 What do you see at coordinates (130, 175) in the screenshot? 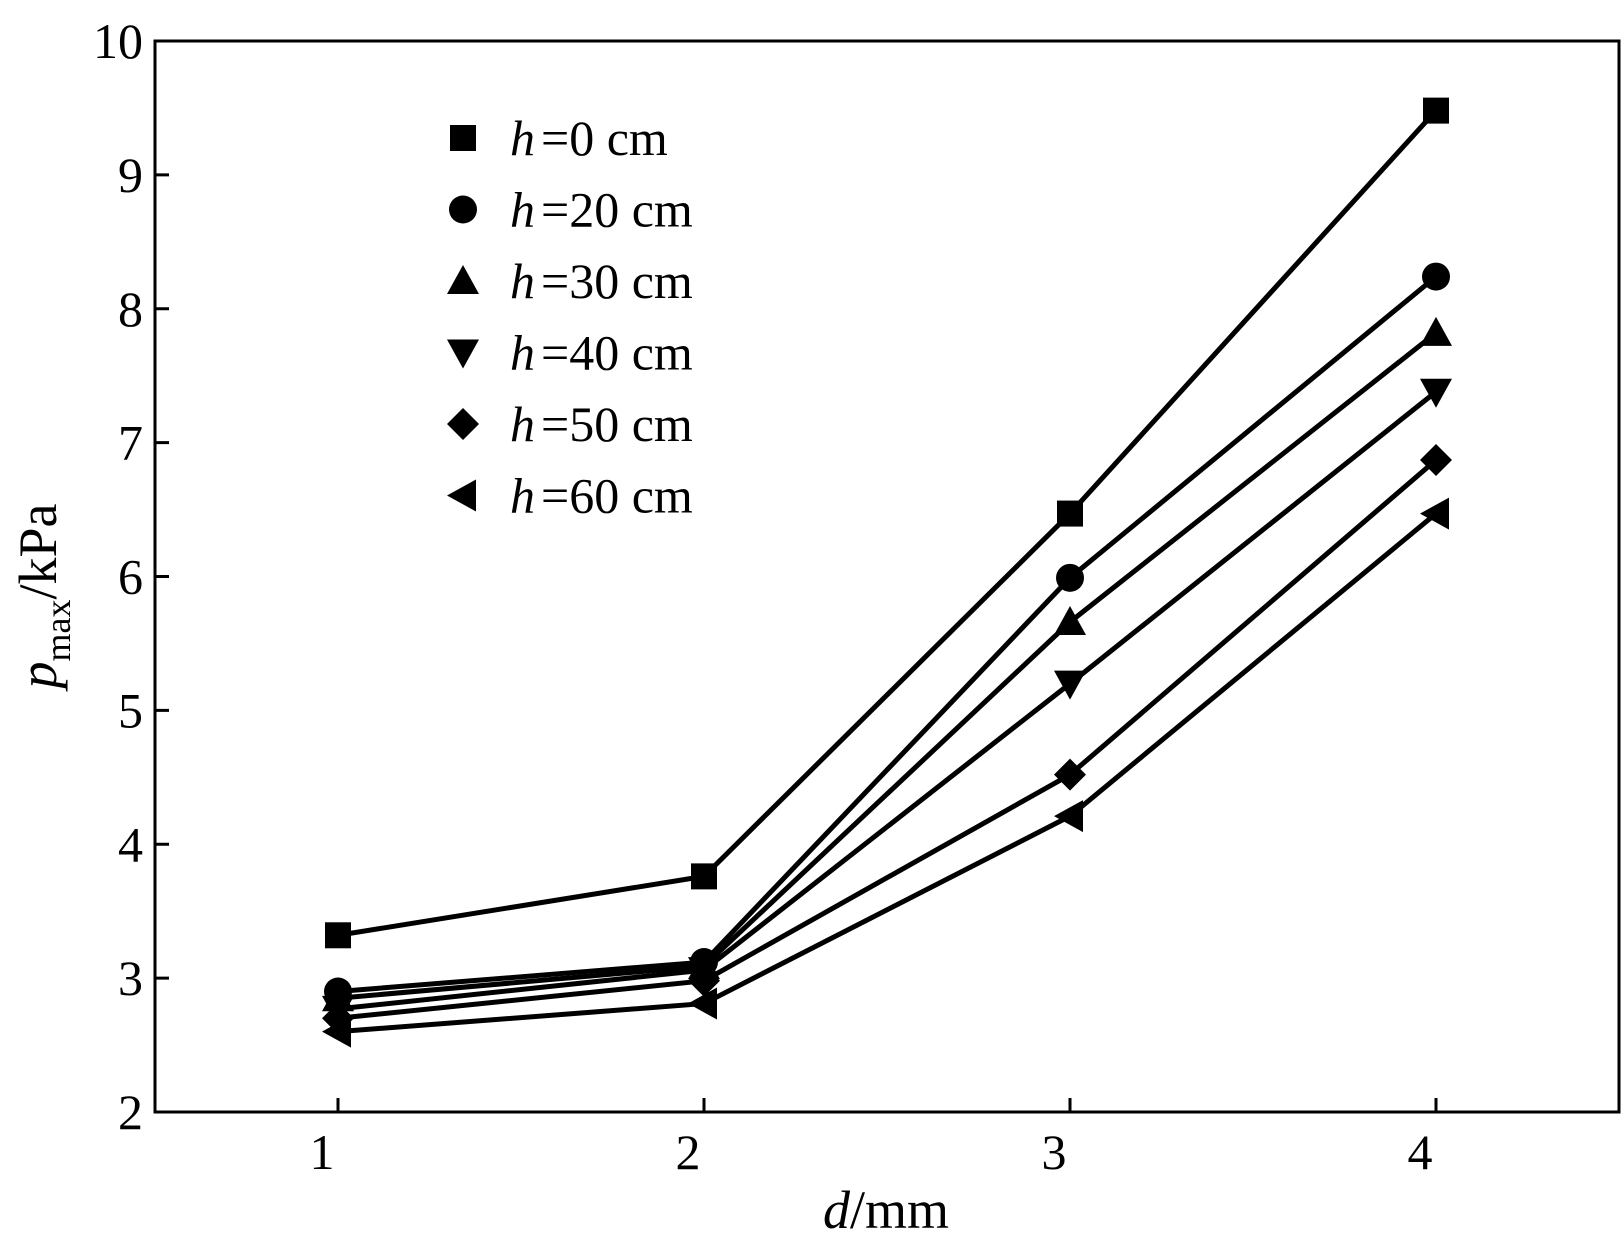
I see `y-tick-label: 9` at bounding box center [130, 175].